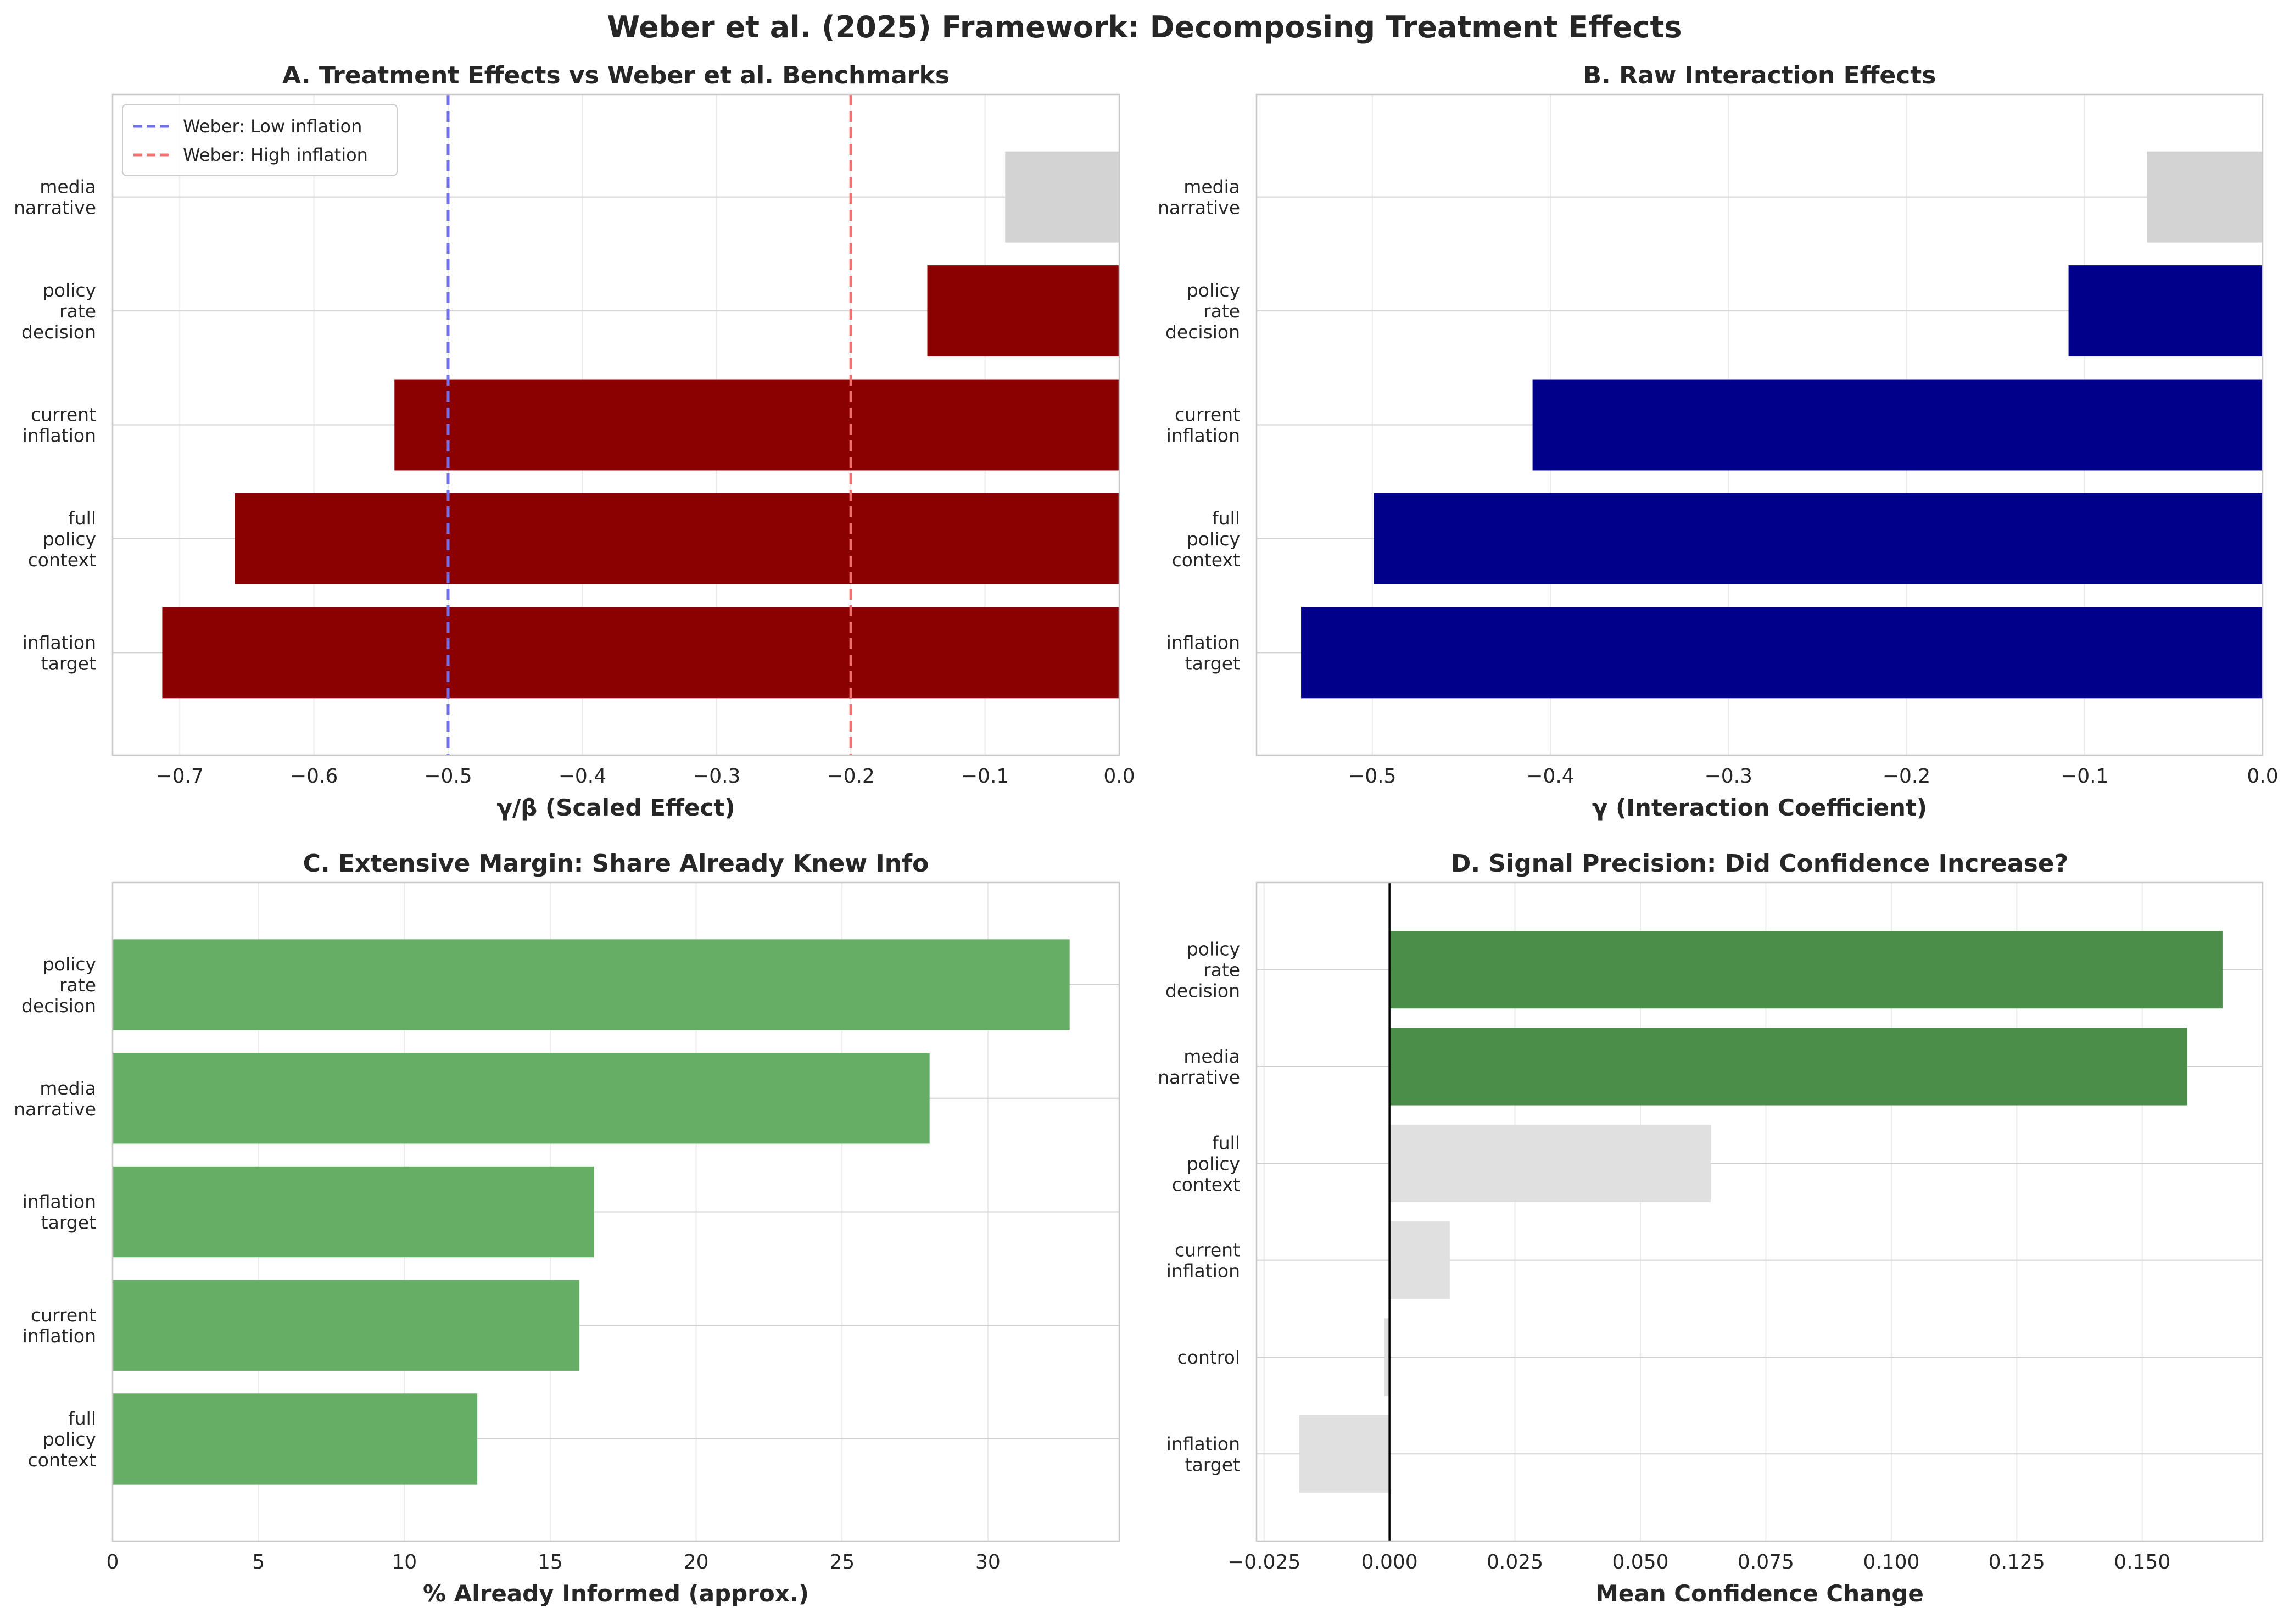 Image resolution: width=2289 pixels, height=1624 pixels. What do you see at coordinates (62, 539) in the screenshot?
I see `panel-a-y-label-full-policy-context: full policy context` at bounding box center [62, 539].